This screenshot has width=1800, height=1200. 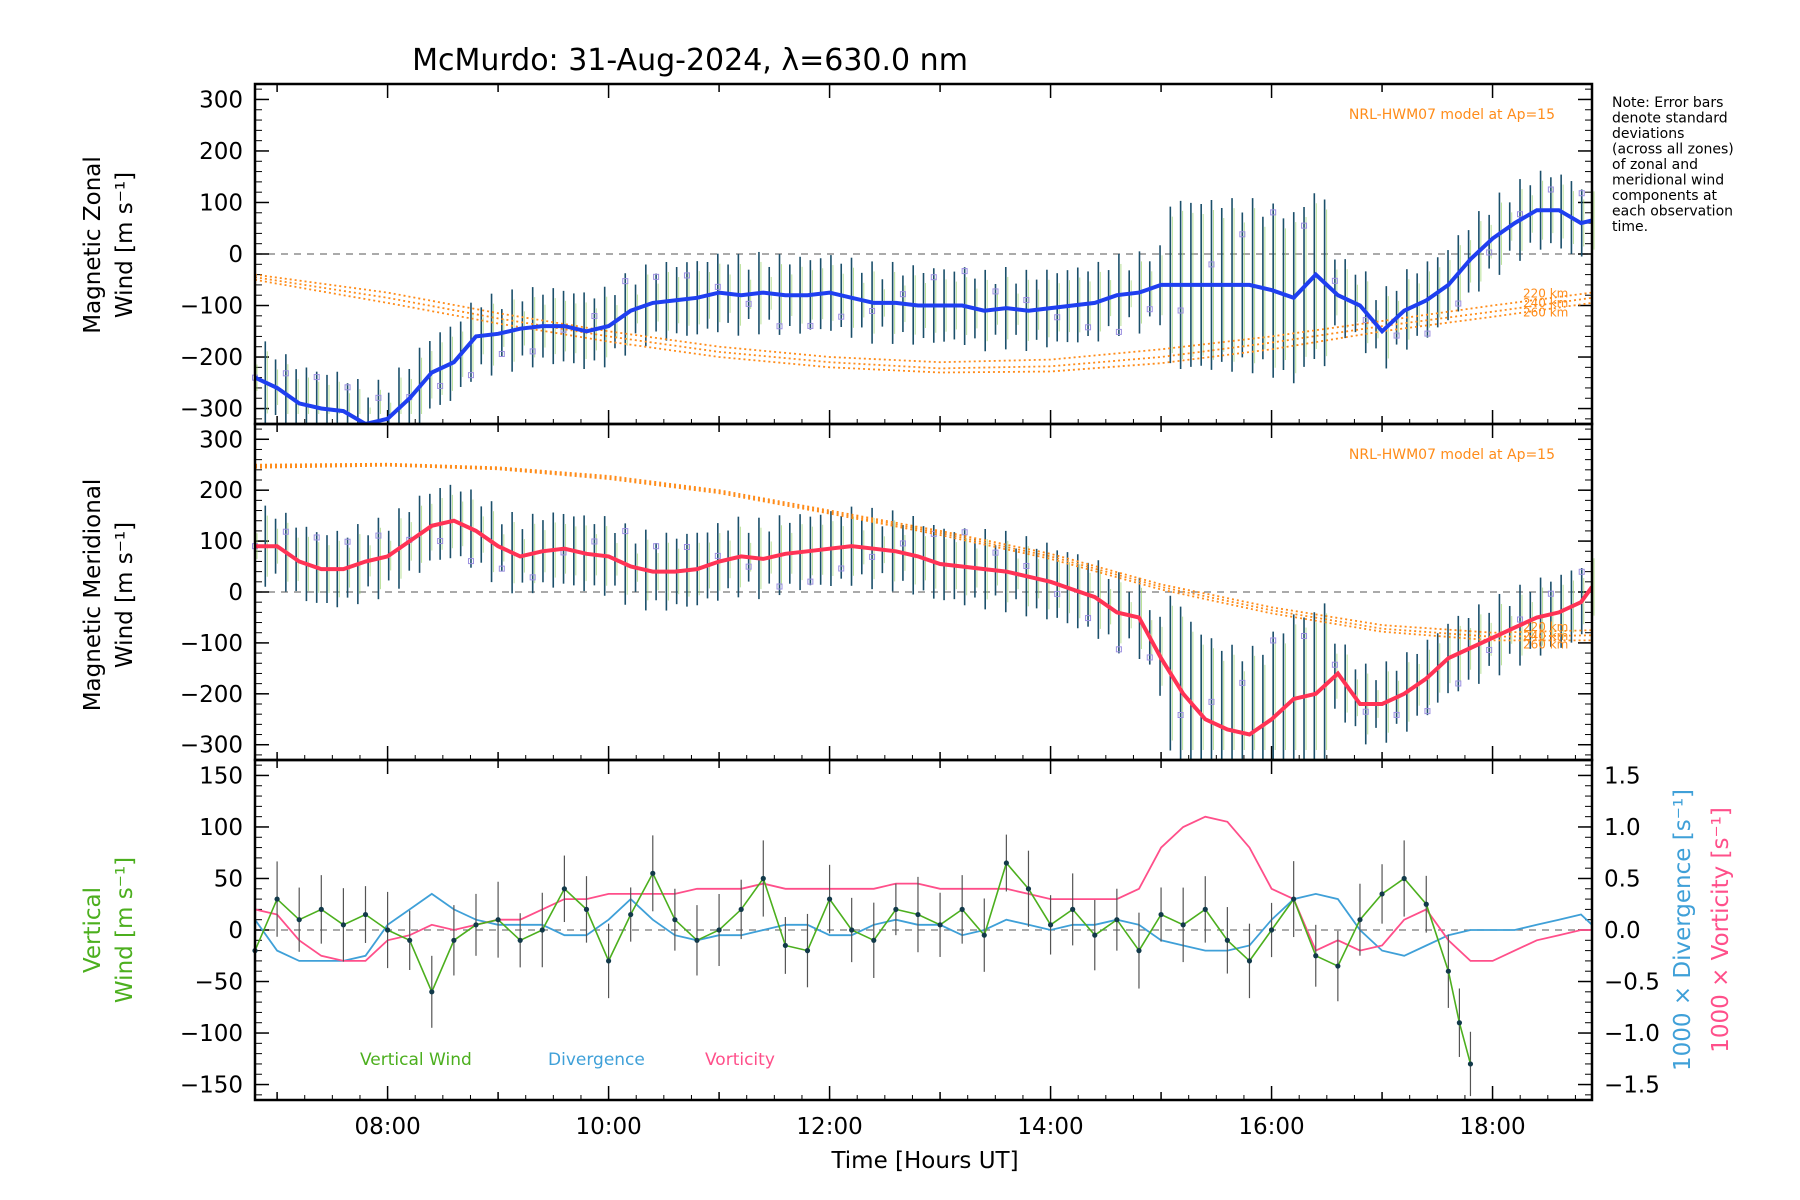 What do you see at coordinates (1672, 212) in the screenshot?
I see `note-line: each observation` at bounding box center [1672, 212].